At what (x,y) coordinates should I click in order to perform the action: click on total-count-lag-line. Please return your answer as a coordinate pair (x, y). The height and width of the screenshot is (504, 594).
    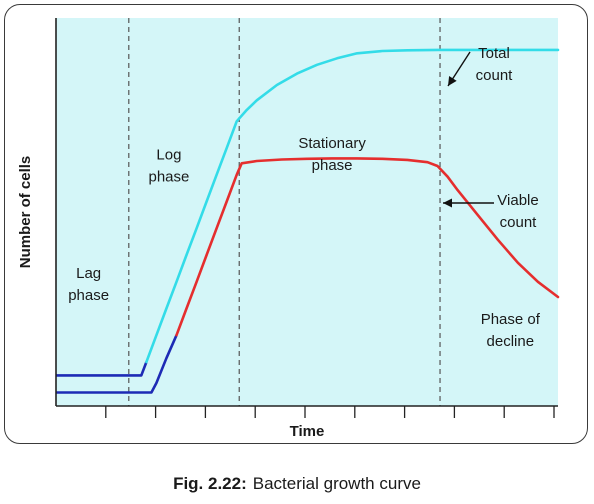
    Looking at the image, I should click on (102, 369).